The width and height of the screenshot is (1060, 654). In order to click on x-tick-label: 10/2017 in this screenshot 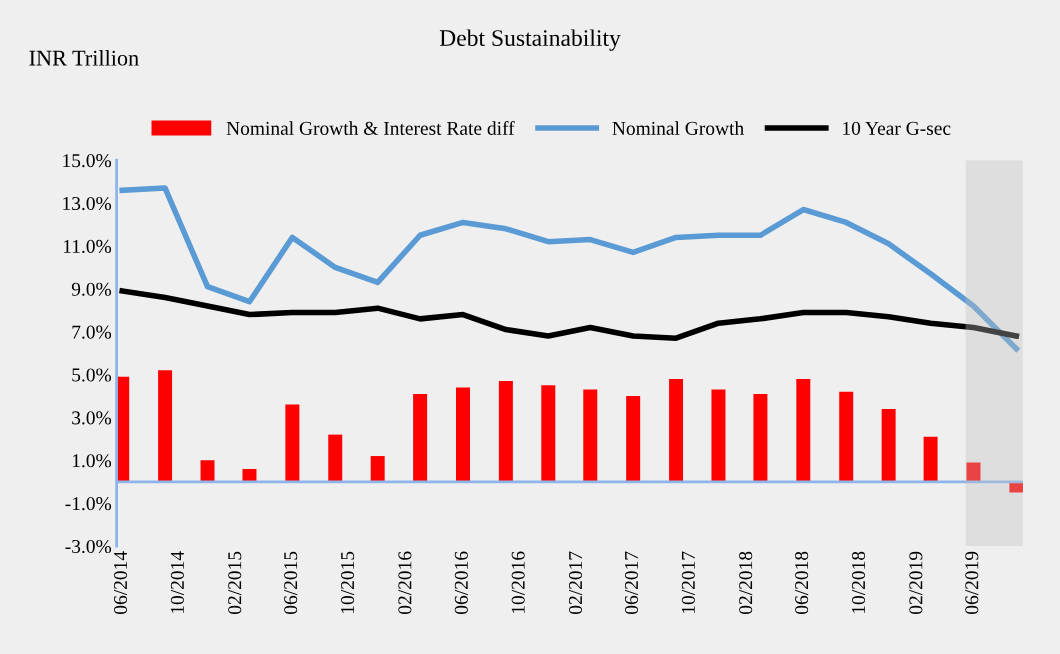, I will do `click(688, 582)`.